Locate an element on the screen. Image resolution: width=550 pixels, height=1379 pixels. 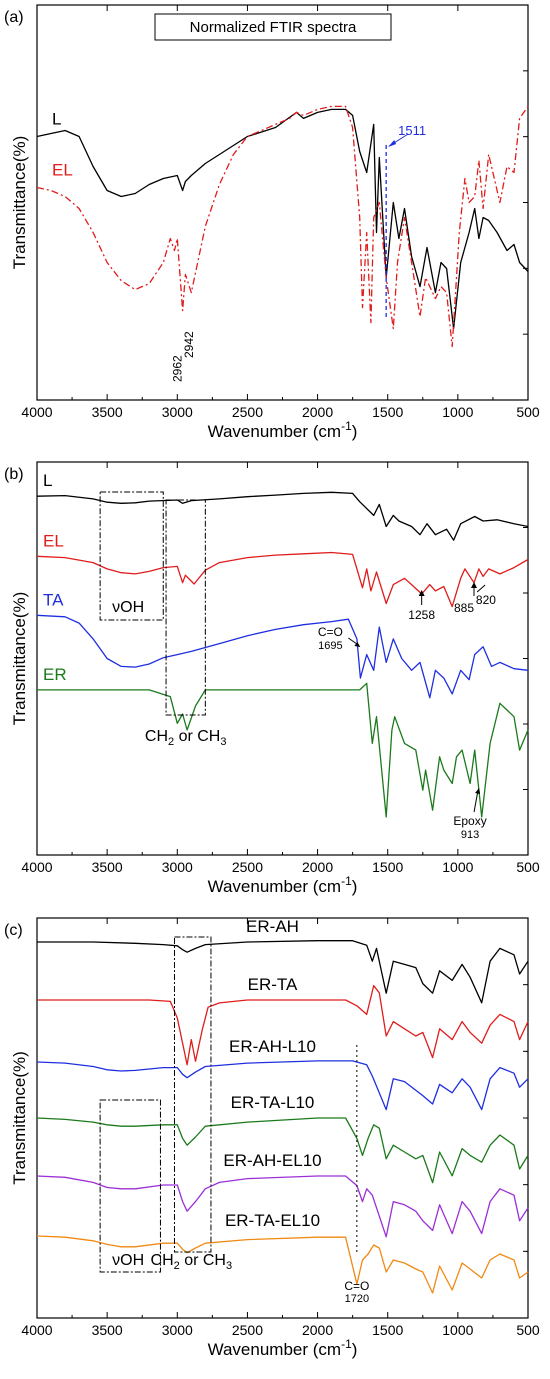
panel-label: (a) is located at coordinates (14, 17).